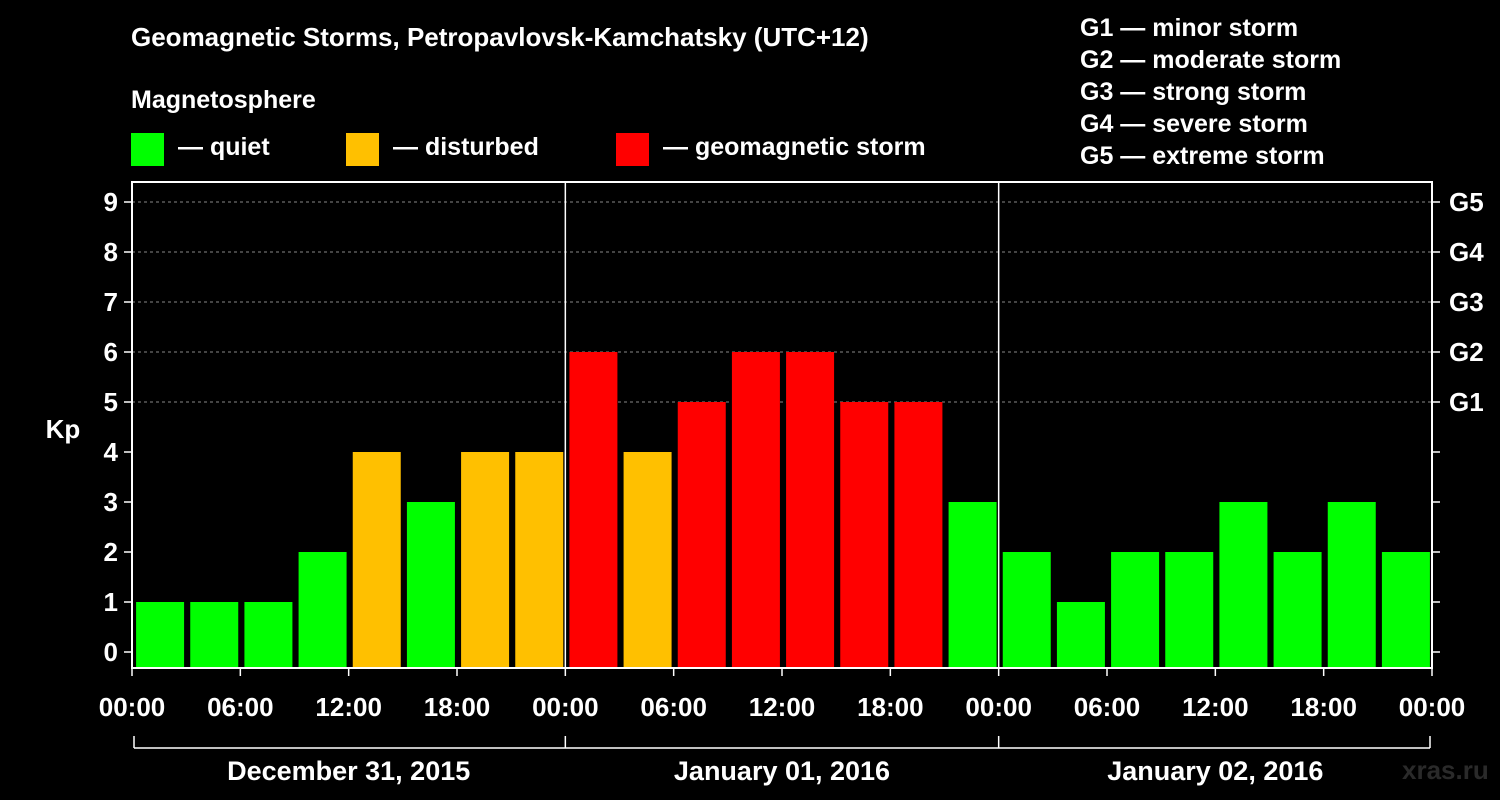 Image resolution: width=1500 pixels, height=800 pixels. What do you see at coordinates (1194, 124) in the screenshot?
I see `g-legend-g4: G4 — severe storm` at bounding box center [1194, 124].